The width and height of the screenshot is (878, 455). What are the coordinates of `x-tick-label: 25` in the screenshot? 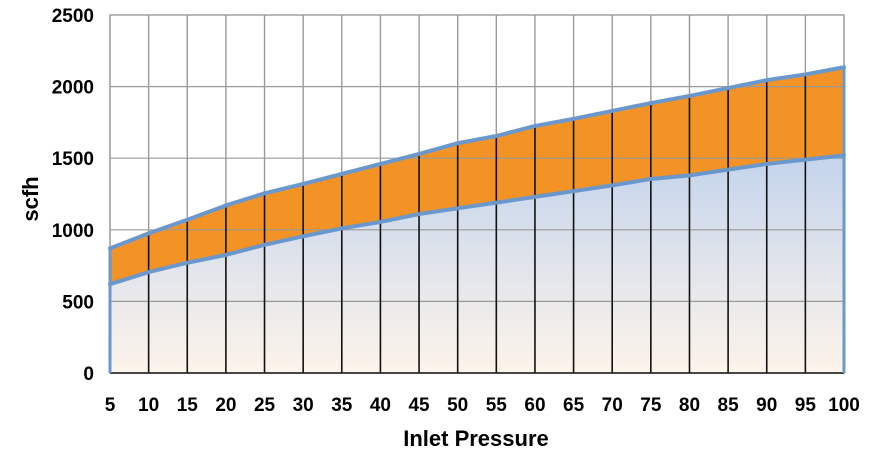 It's located at (265, 405).